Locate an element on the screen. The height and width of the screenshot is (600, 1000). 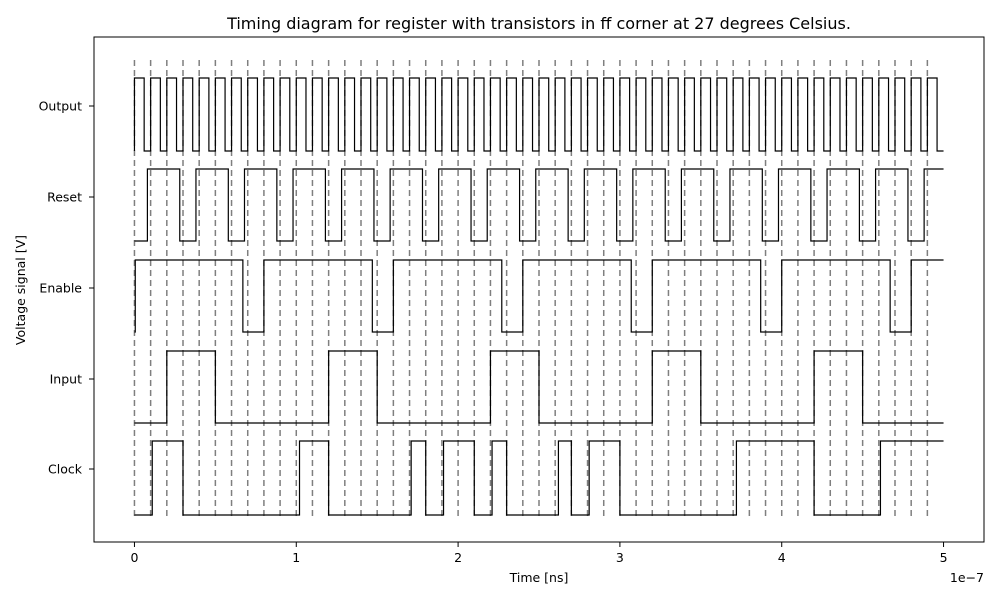
x-axis-ticks: 0 1 2 3 4 5 is located at coordinates (539, 553).